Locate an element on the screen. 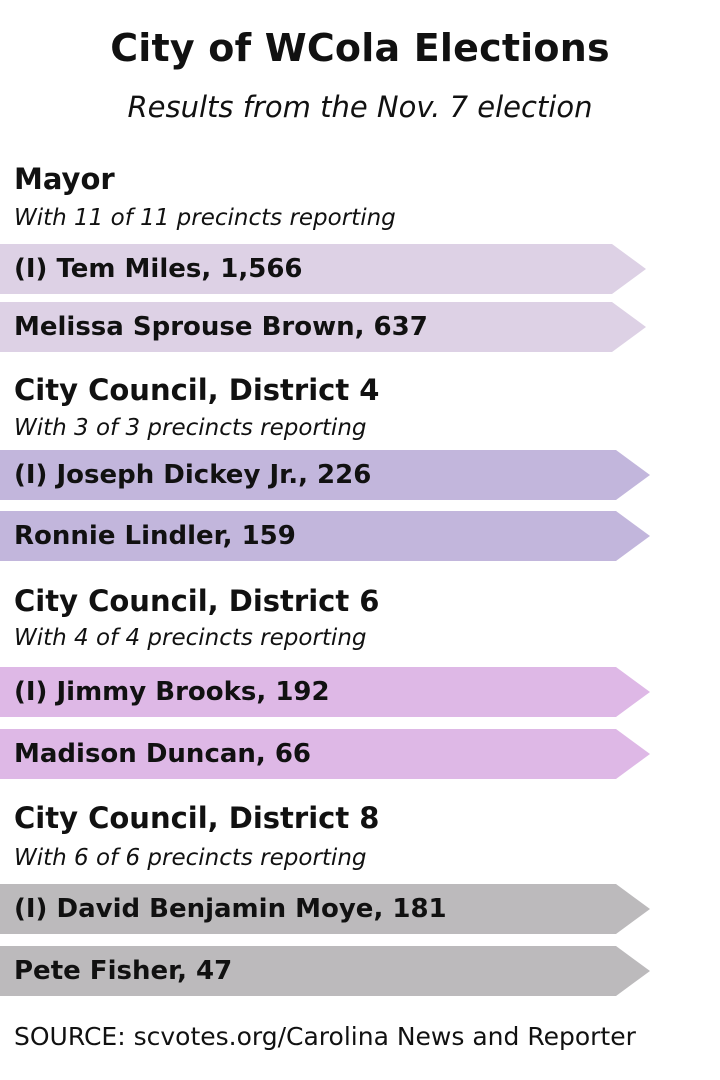 The height and width of the screenshot is (1080, 720). candidate-bar: Melissa Sprouse Brown, 637 is located at coordinates (323, 327).